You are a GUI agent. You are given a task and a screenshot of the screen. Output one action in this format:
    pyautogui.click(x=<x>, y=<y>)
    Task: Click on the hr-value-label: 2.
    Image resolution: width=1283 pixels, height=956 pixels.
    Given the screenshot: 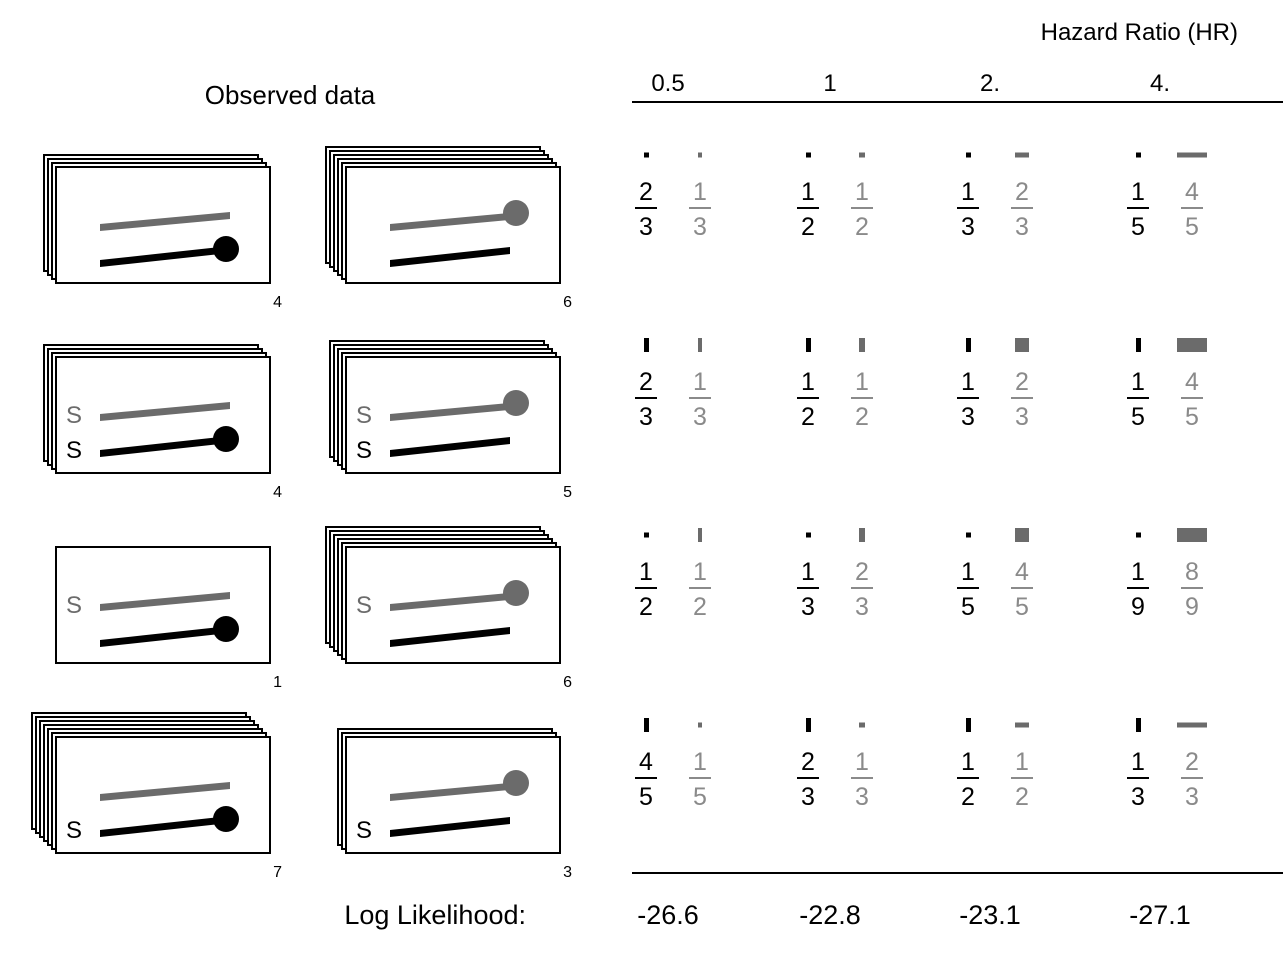 What is the action you would take?
    pyautogui.click(x=990, y=83)
    